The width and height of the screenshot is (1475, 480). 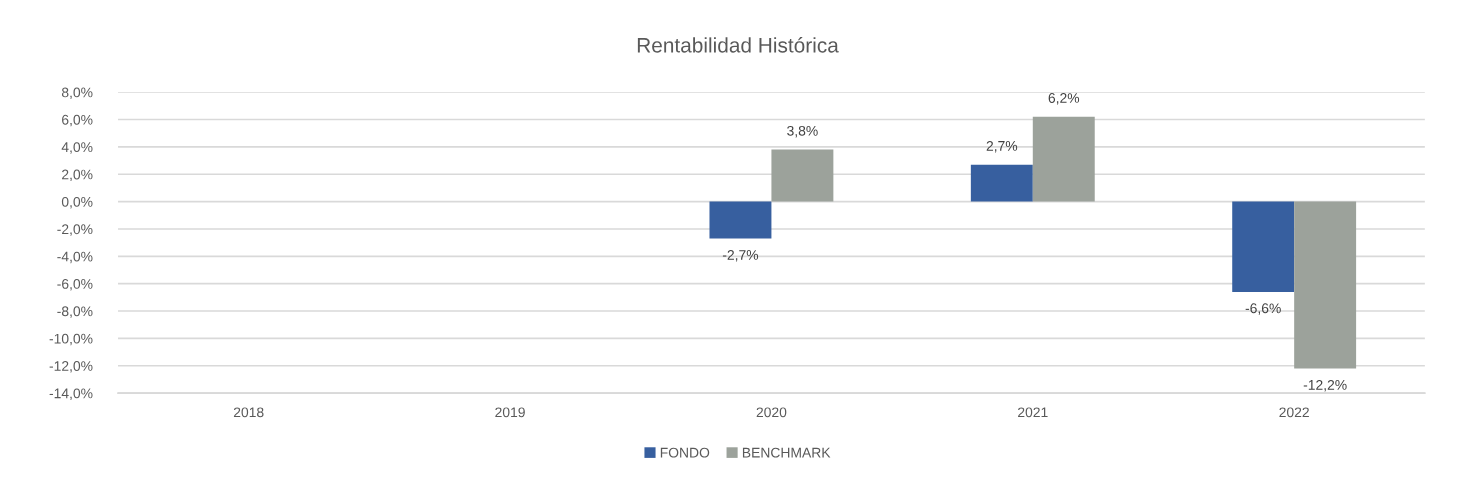 What do you see at coordinates (738, 45) in the screenshot?
I see `chart-title: Rentabilidad Histórica` at bounding box center [738, 45].